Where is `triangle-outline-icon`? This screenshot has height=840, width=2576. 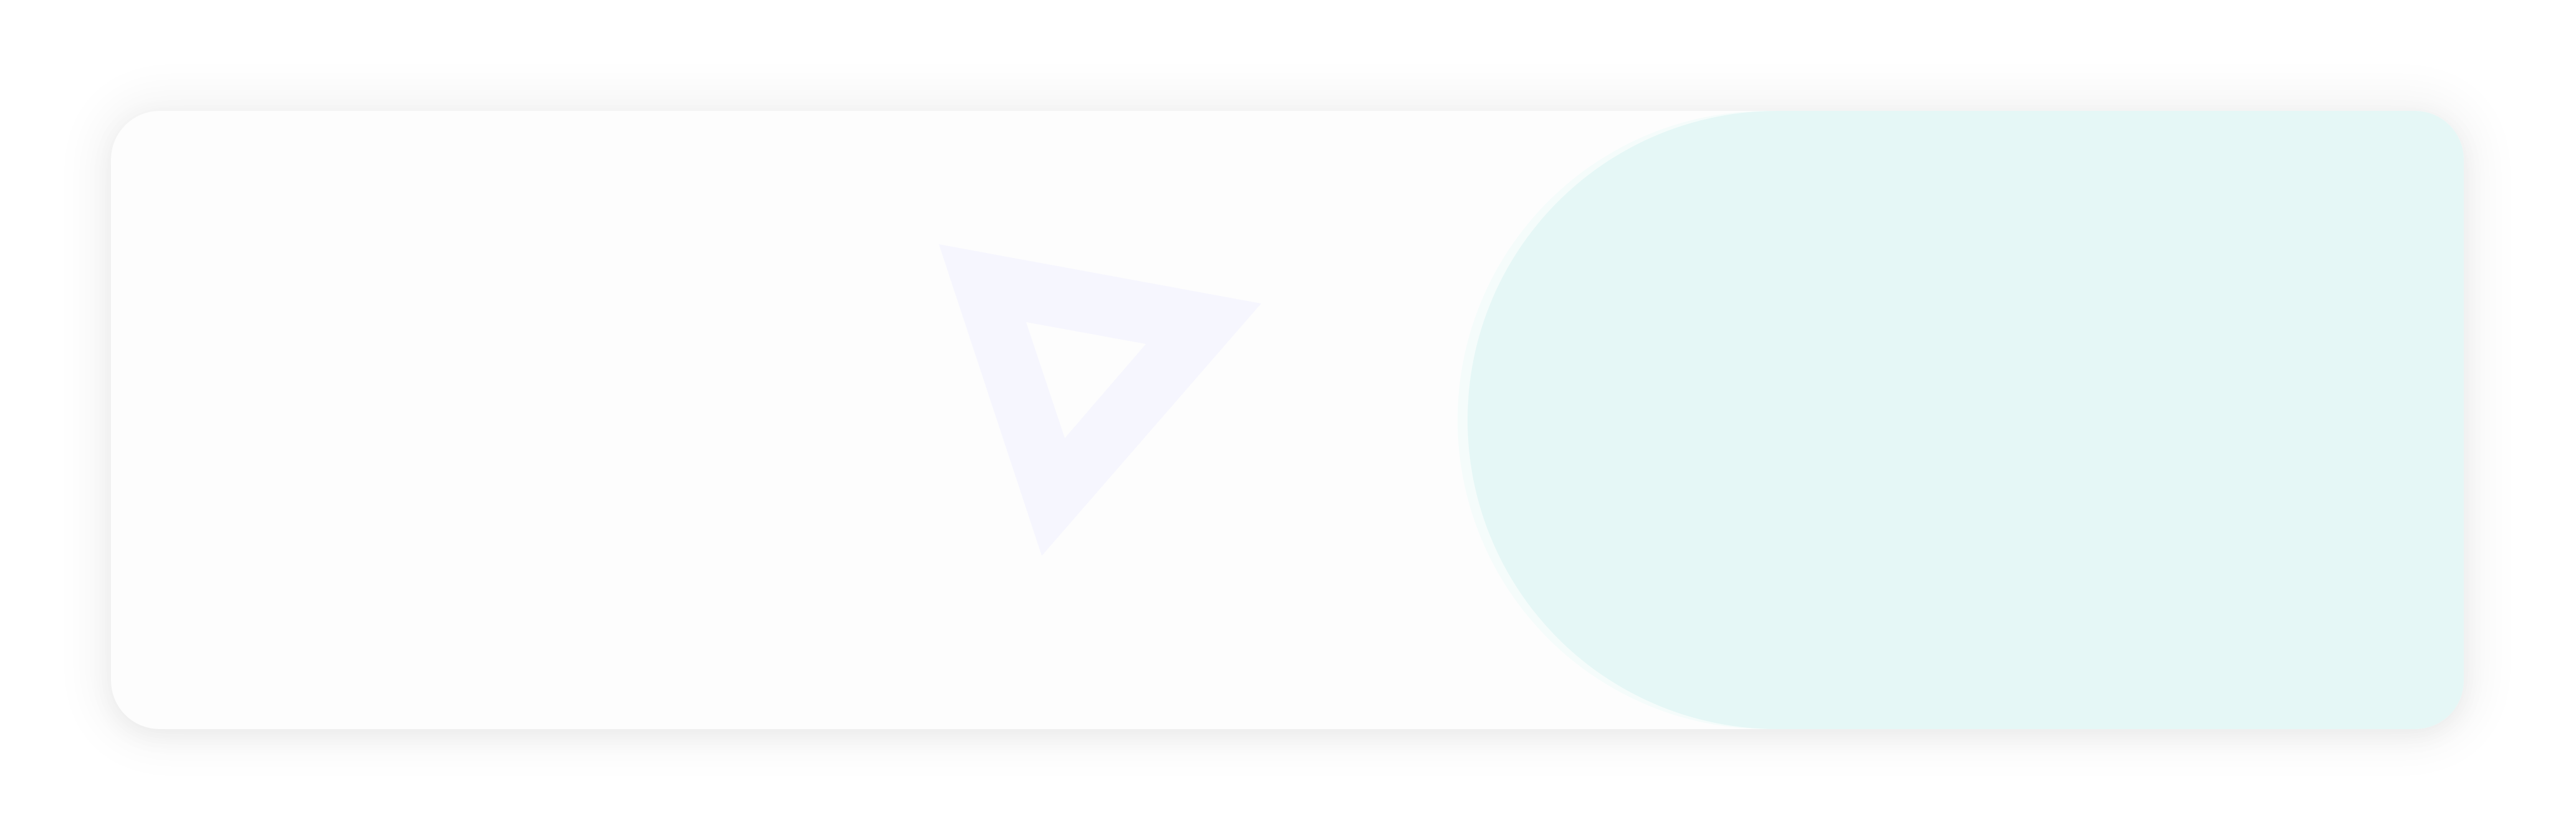
triangle-outline-icon is located at coordinates (1100, 400).